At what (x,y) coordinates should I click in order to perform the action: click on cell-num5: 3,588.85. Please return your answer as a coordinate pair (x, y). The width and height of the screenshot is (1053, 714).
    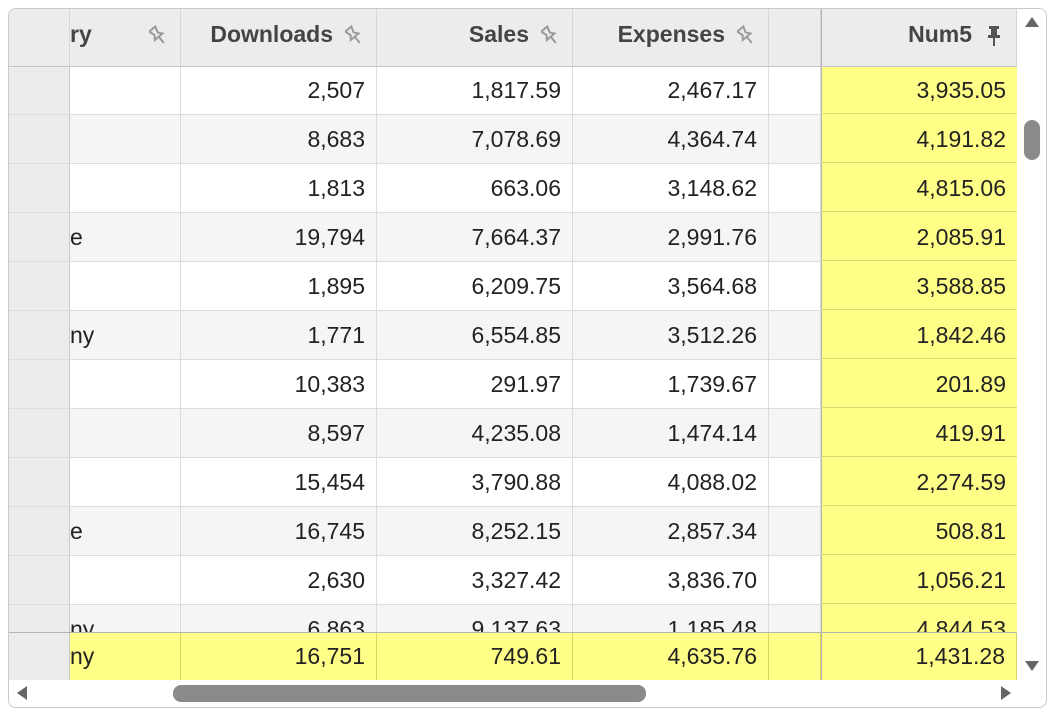
    Looking at the image, I should click on (919, 286).